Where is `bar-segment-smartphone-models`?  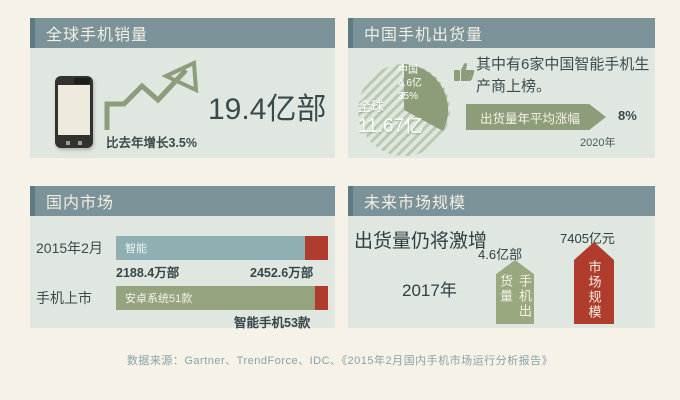 bar-segment-smartphone-models is located at coordinates (321, 298).